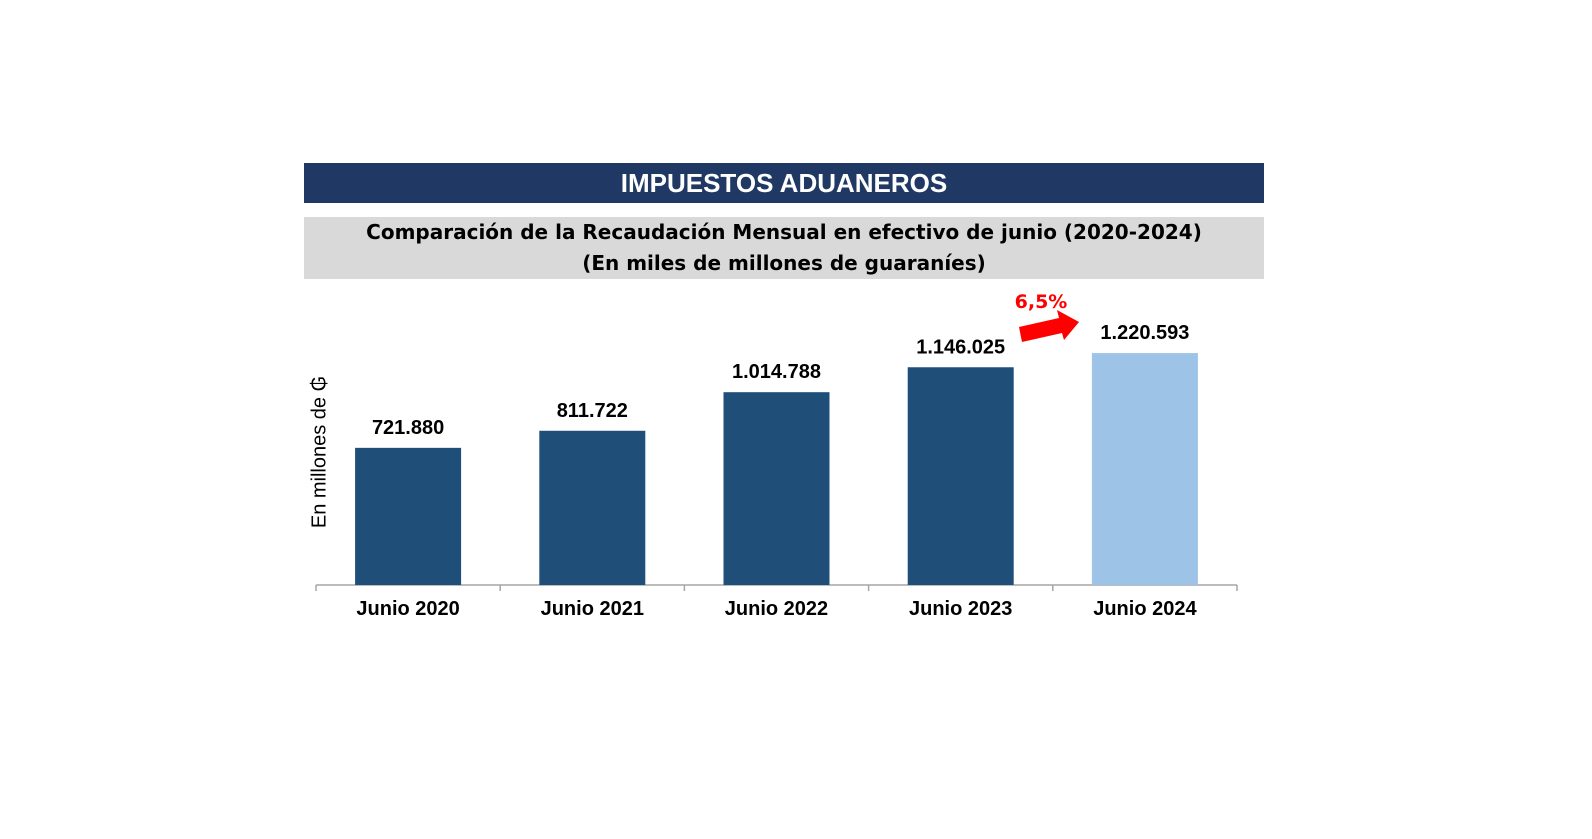 The image size is (1592, 839). Describe the element at coordinates (776, 372) in the screenshot. I see `data-label: 1.014.788` at that location.